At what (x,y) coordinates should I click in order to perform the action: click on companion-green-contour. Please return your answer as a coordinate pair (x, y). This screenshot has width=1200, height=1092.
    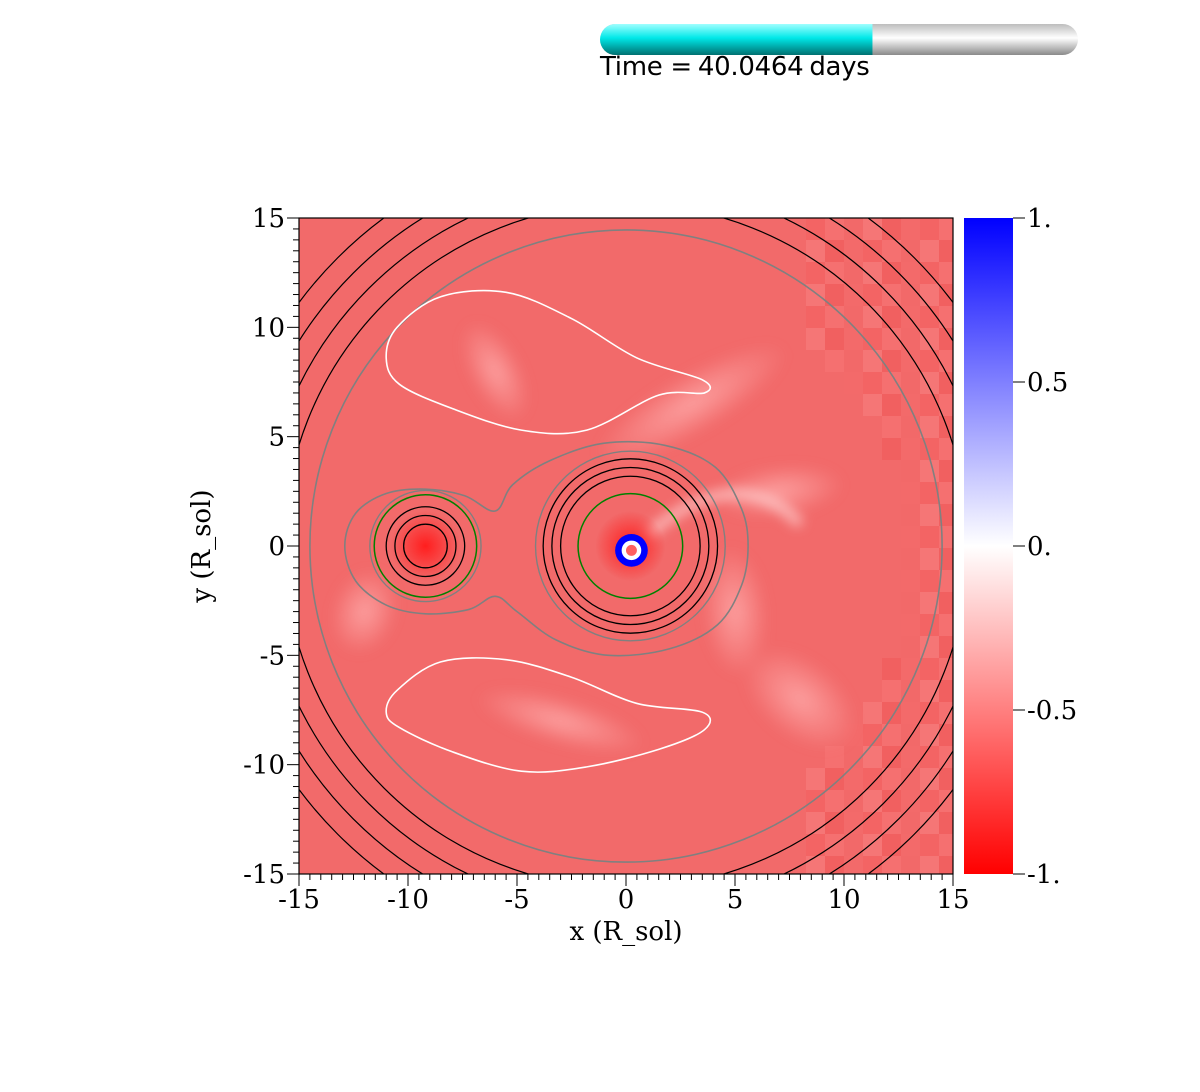
    Looking at the image, I should click on (425, 546).